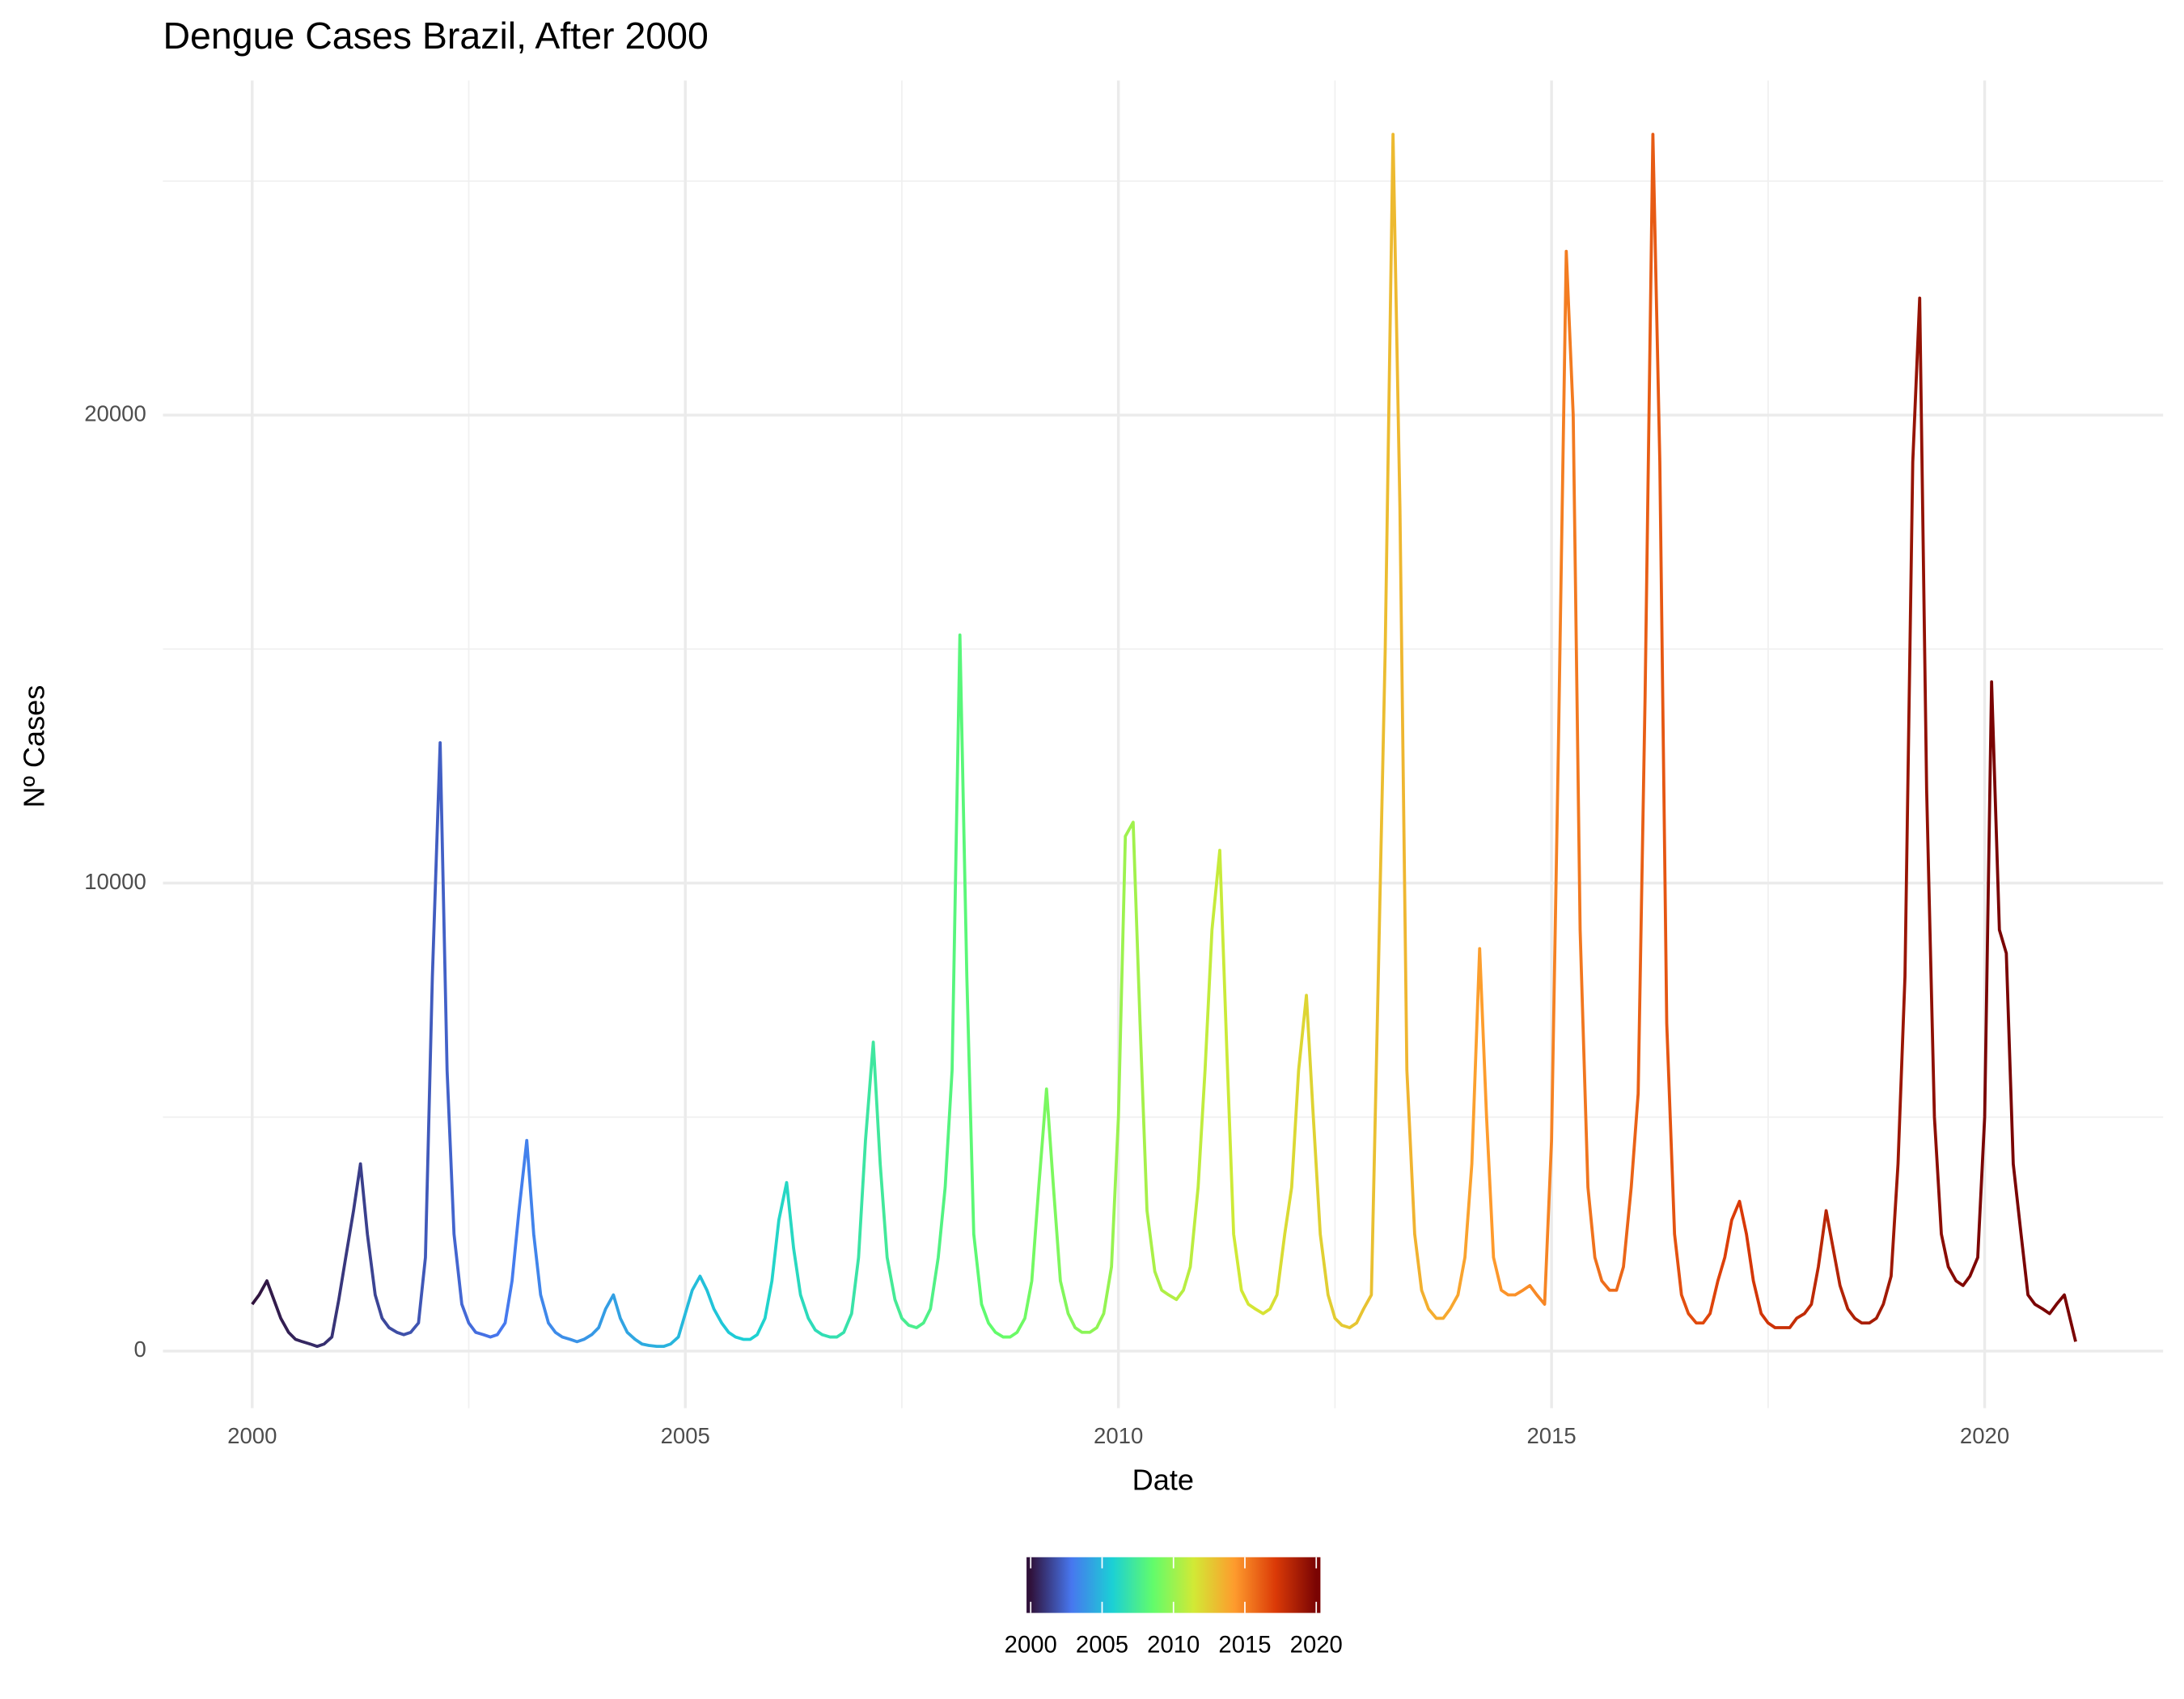 Image resolution: width=2184 pixels, height=1699 pixels. Describe the element at coordinates (1118, 1435) in the screenshot. I see `x-tick-label: 2010` at that location.